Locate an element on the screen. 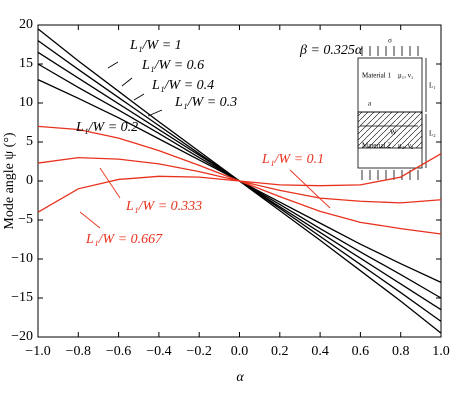 This screenshot has width=474, height=401. y-tick-label: 5 is located at coordinates (29, 141).